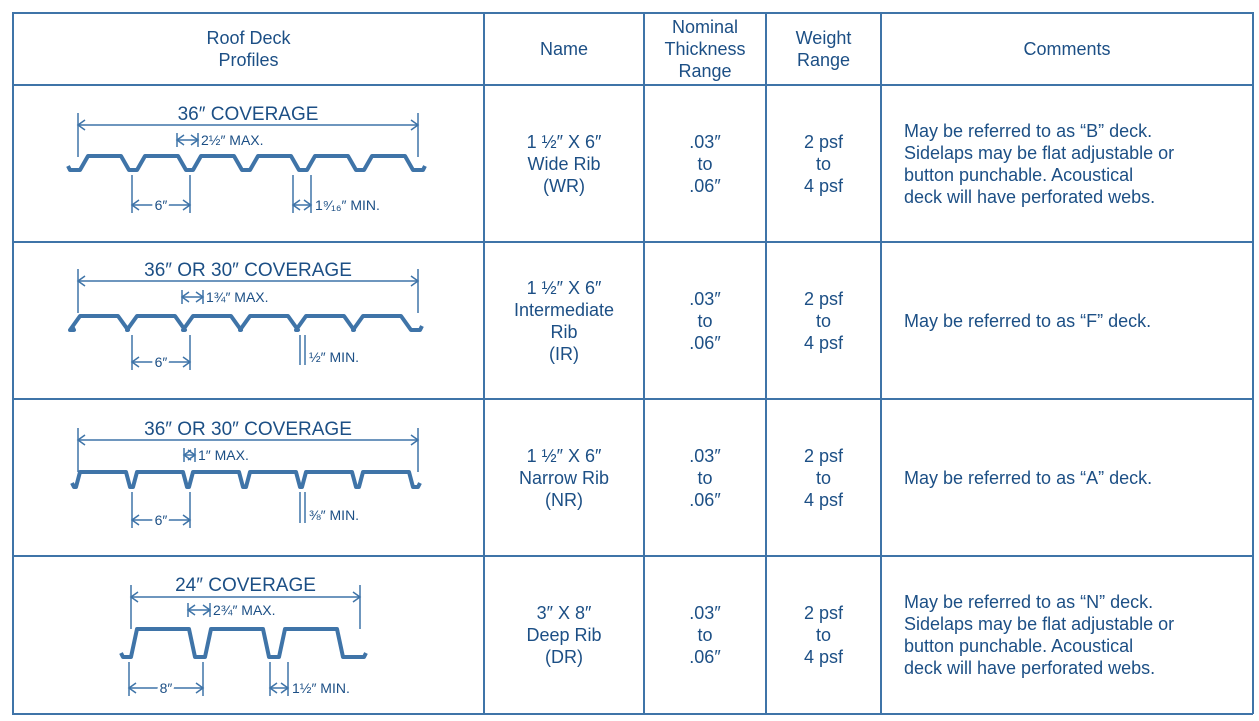  Describe the element at coordinates (563, 49) in the screenshot. I see `header-name: Name` at that location.